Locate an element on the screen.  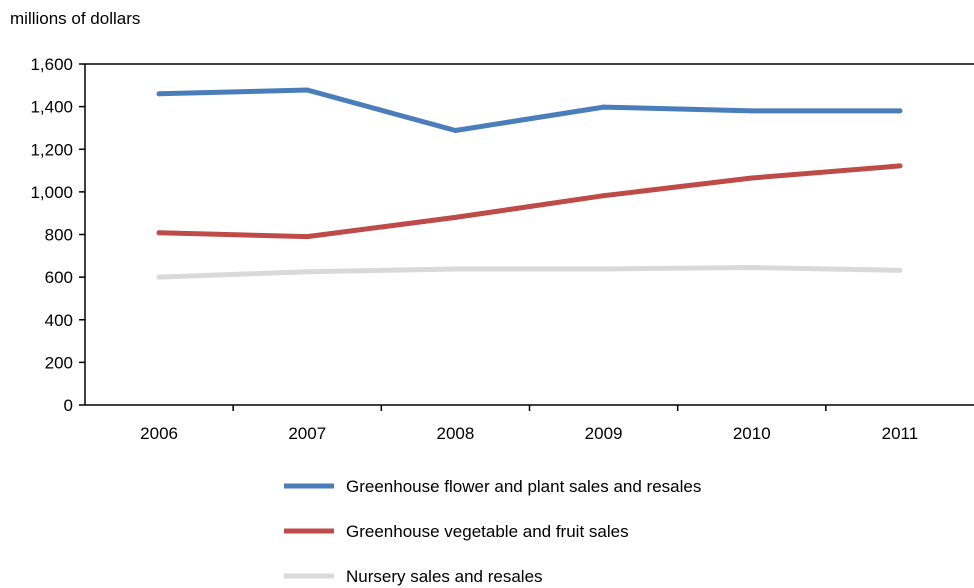
y-tick-label: 1,600 is located at coordinates (51, 64).